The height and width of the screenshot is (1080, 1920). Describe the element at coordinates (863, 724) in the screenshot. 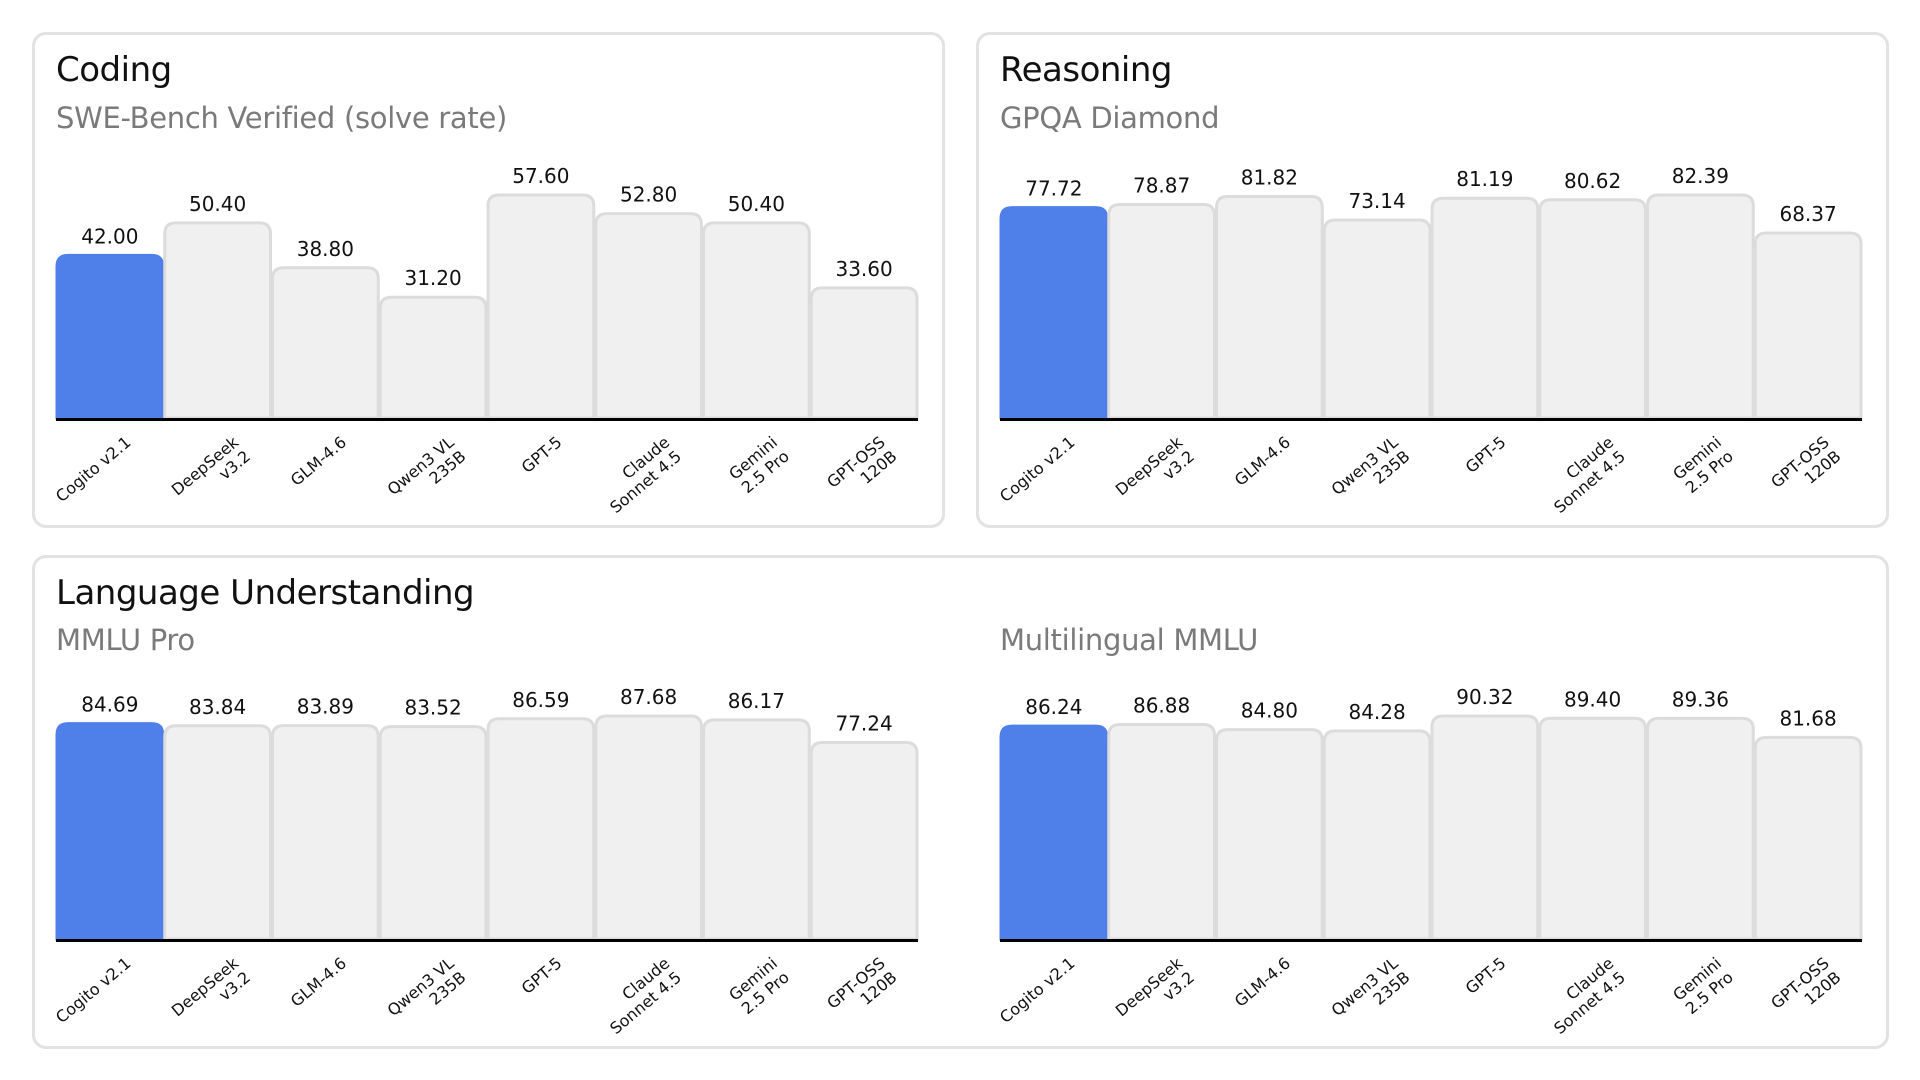

I see `value-label: 77.24` at that location.